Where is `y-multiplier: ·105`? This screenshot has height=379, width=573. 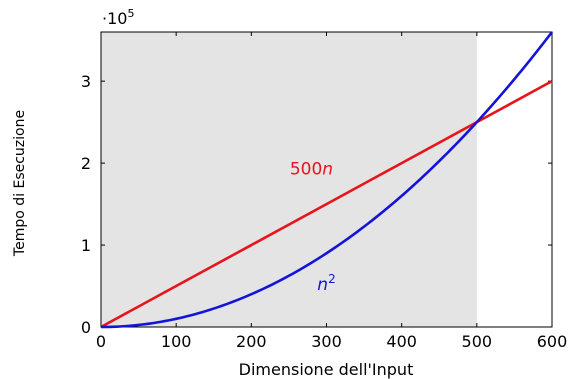
y-multiplier: ·105 is located at coordinates (118, 17).